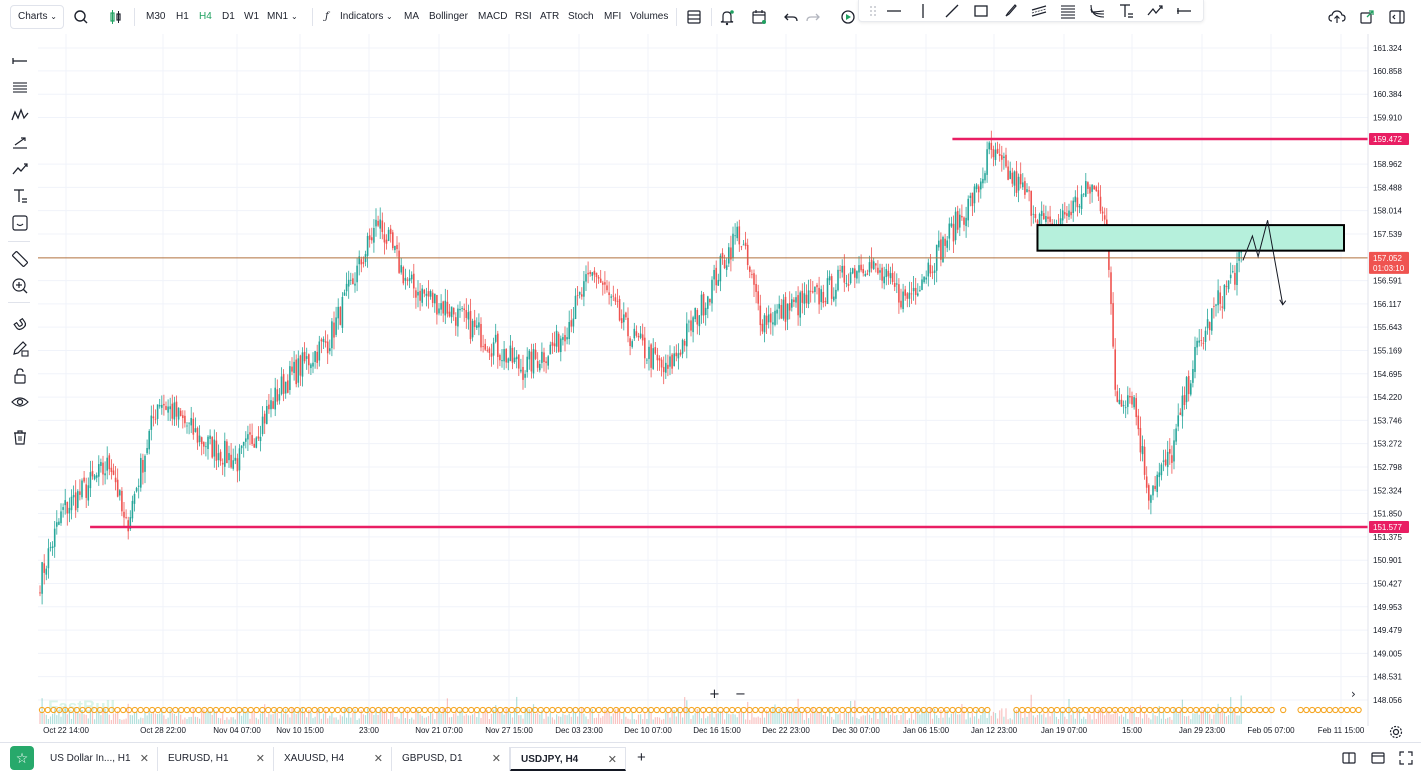  Describe the element at coordinates (581, 16) in the screenshot. I see `indicator-stoch: Stoch` at that location.